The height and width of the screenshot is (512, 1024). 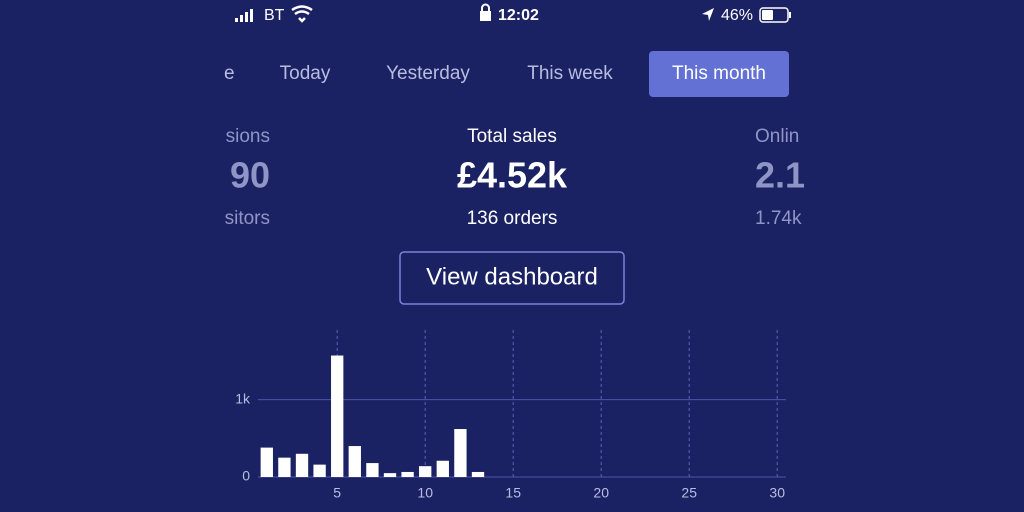 I want to click on x-tick-label: 25, so click(x=689, y=493).